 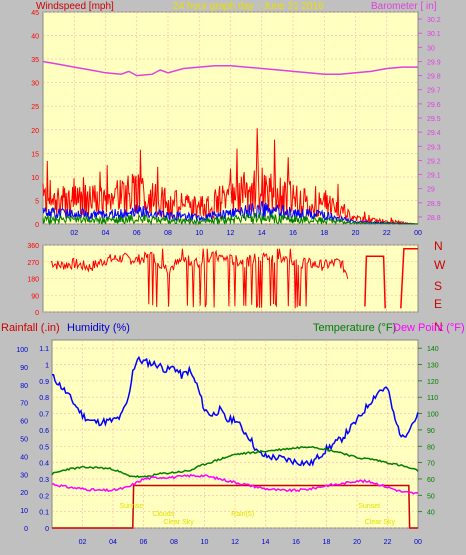 What do you see at coordinates (106, 233) in the screenshot?
I see `x-tick-label-wind: 04` at bounding box center [106, 233].